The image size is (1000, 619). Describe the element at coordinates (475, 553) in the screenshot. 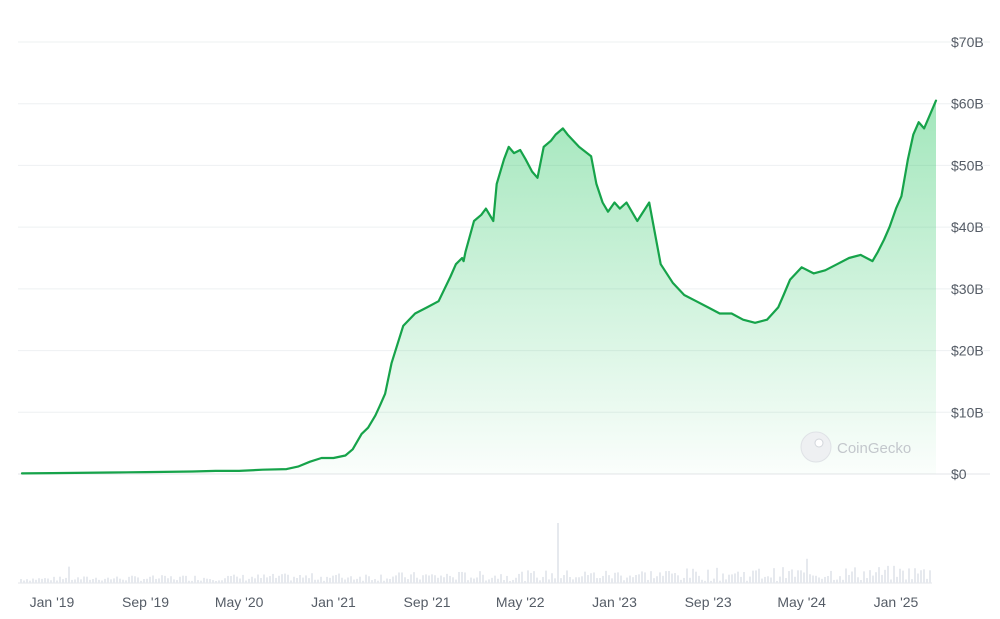

I see `volume-bars` at that location.